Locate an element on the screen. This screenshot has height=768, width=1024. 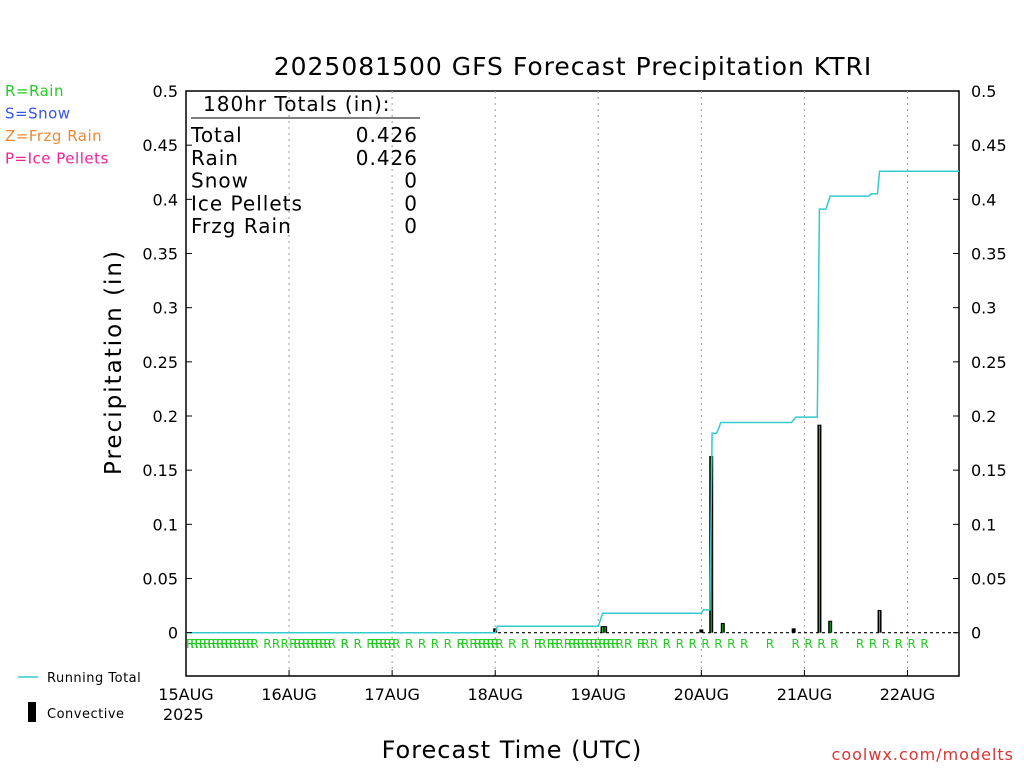
credit-text: coolwx.com/modelts is located at coordinates (923, 754).